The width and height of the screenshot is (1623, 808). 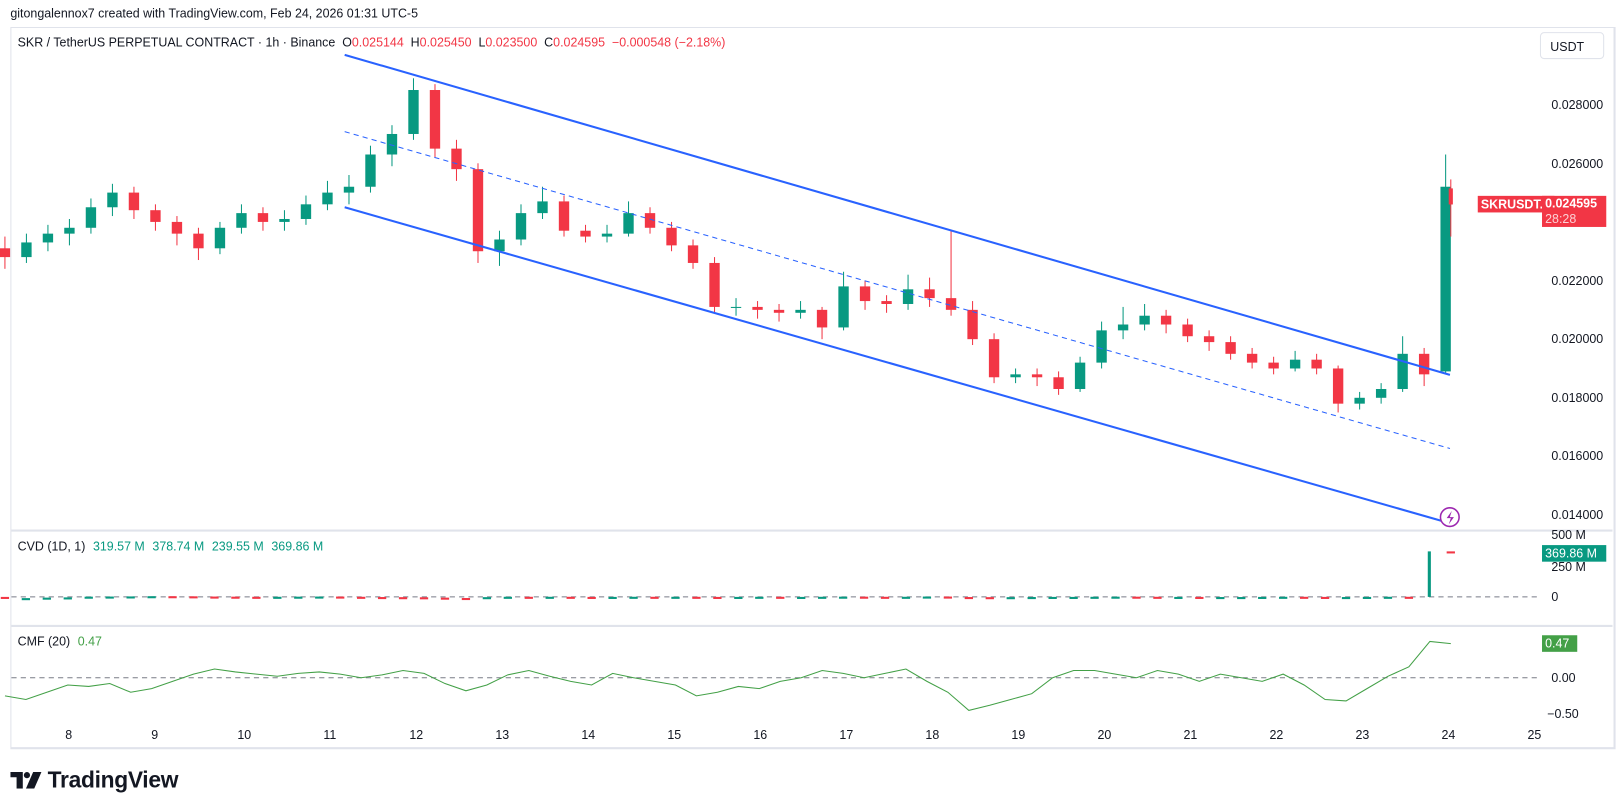 I want to click on time-tick: 15, so click(x=674, y=734).